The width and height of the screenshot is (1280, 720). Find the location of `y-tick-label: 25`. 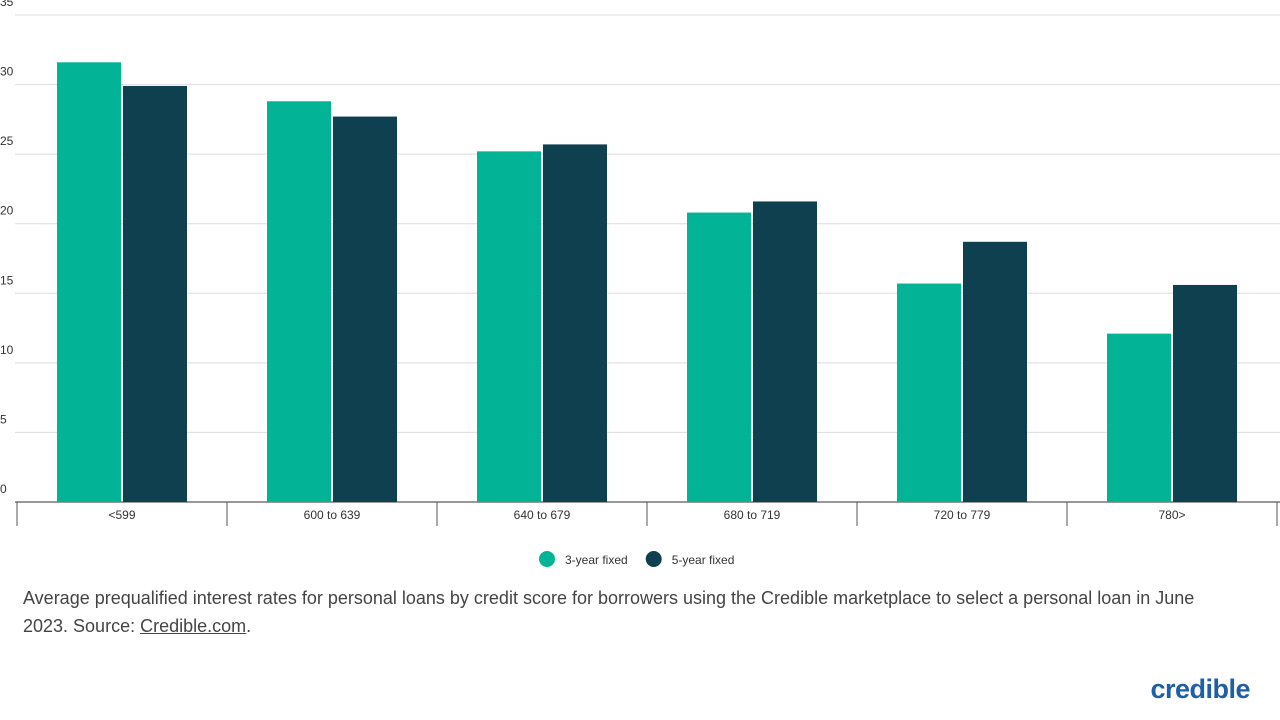

y-tick-label: 25 is located at coordinates (7, 141).